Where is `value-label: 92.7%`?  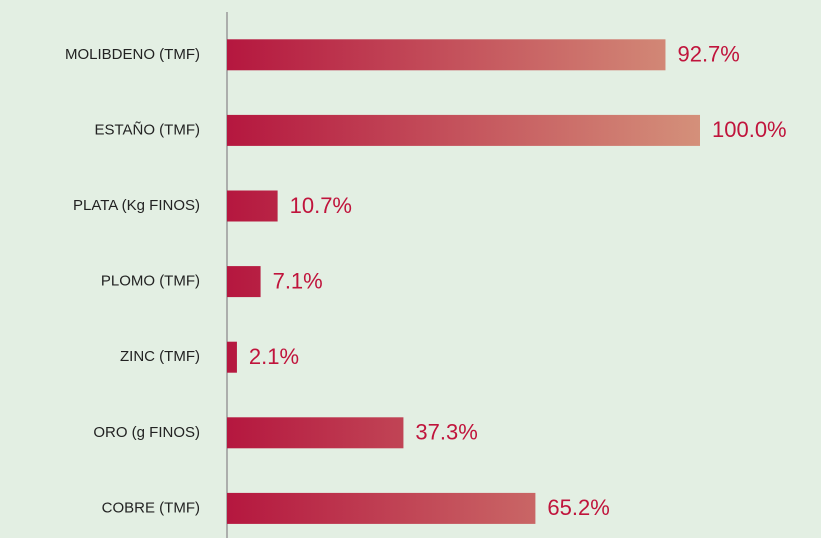 value-label: 92.7% is located at coordinates (708, 54).